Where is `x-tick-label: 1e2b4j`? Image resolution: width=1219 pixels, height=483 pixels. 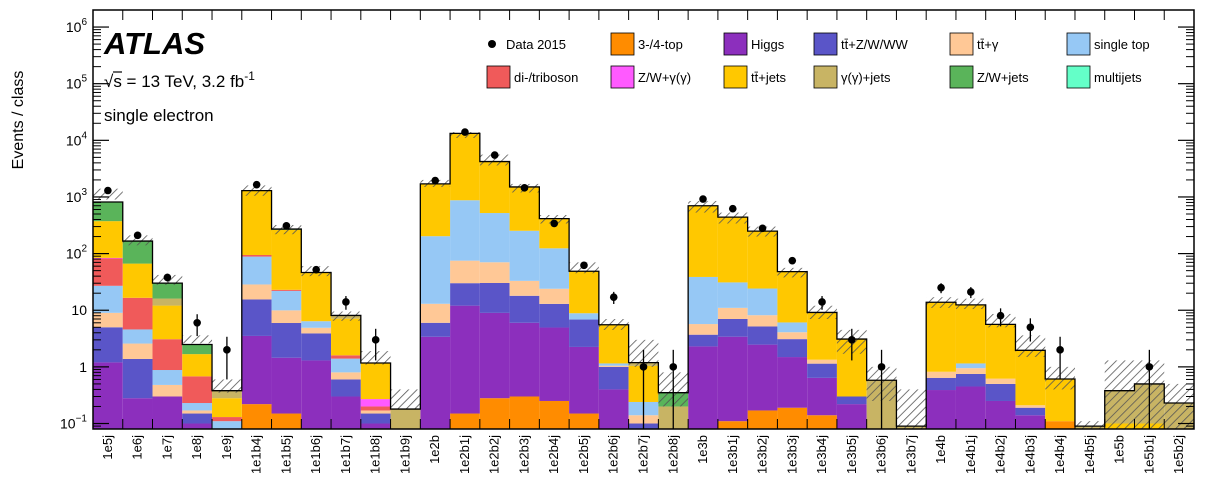
x-tick-label: 1e2b4j is located at coordinates (553, 454).